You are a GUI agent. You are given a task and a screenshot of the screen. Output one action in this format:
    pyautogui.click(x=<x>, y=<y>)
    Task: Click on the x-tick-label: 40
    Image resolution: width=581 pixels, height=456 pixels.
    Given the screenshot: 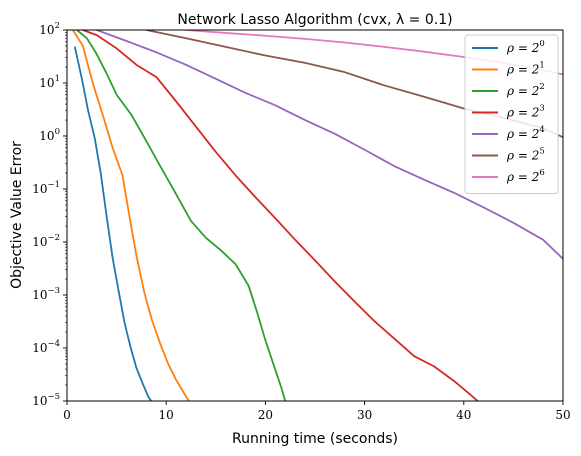 What is the action you would take?
    pyautogui.click(x=463, y=415)
    